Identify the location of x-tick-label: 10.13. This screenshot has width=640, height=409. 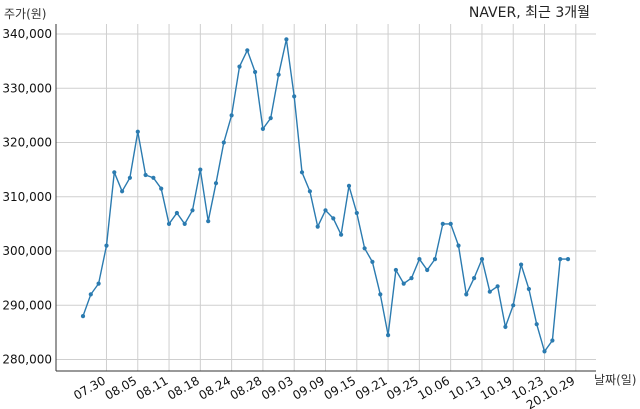
(465, 387).